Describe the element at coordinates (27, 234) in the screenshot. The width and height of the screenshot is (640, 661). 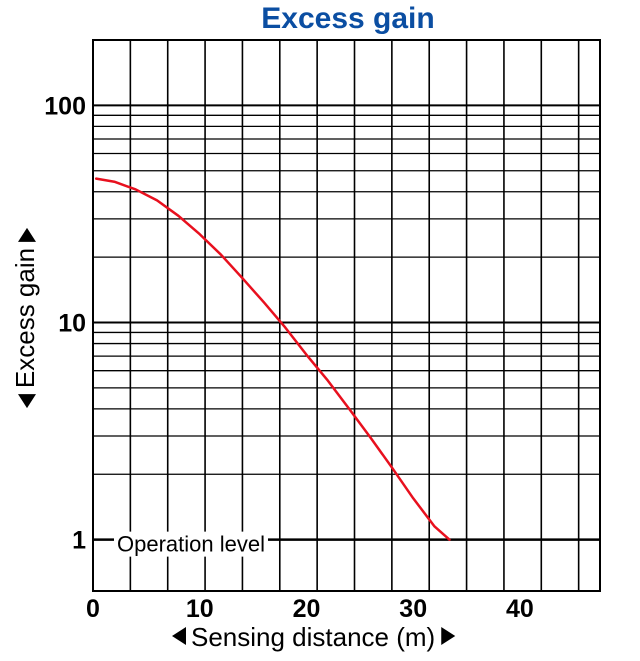
I see `up-arrow-icon` at that location.